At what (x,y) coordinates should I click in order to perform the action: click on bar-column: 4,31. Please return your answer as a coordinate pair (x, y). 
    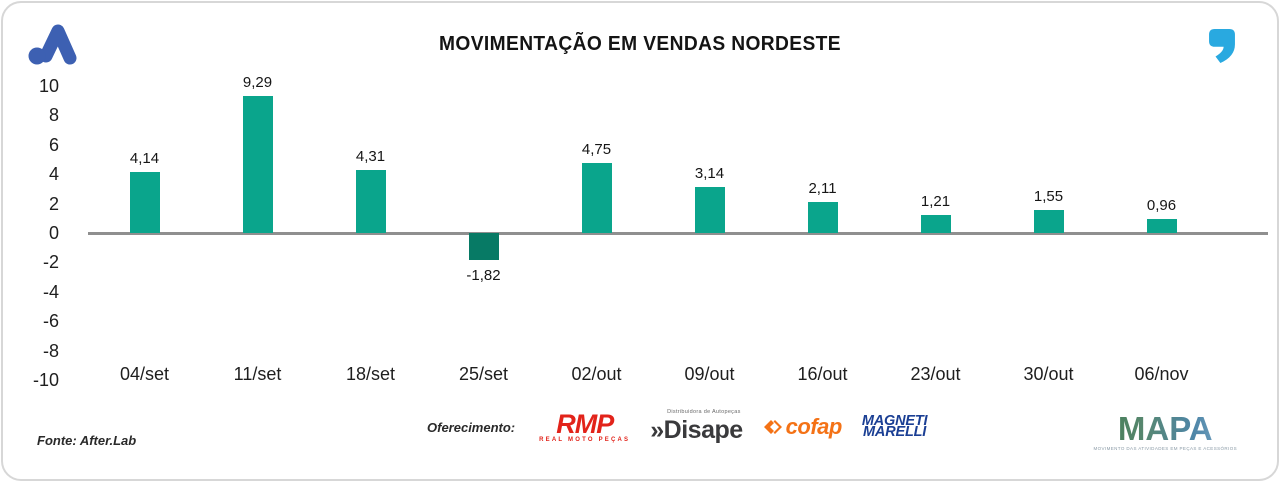
    Looking at the image, I should click on (370, 233).